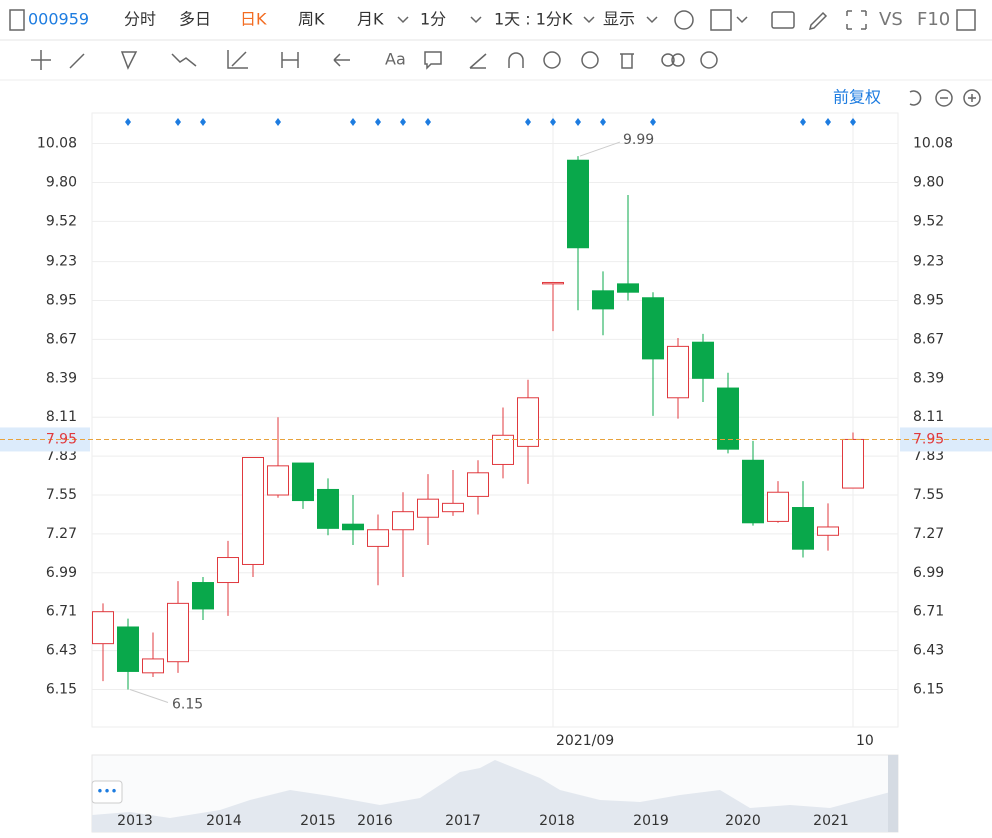  What do you see at coordinates (61, 182) in the screenshot?
I see `y-tick-label: 9.80` at bounding box center [61, 182].